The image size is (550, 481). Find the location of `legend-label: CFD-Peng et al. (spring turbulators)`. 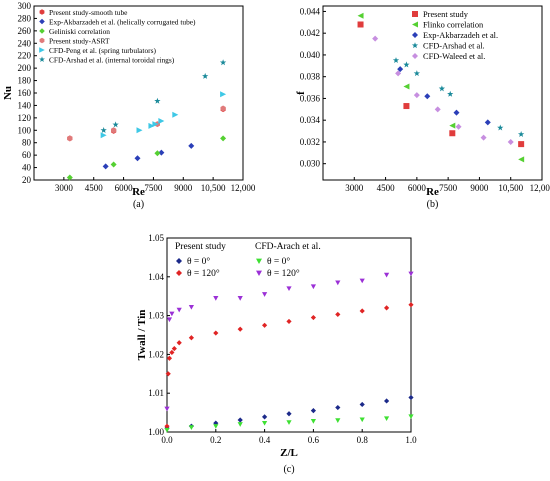

legend-label: CFD-Peng et al. (spring turbulators) is located at coordinates (102, 50).